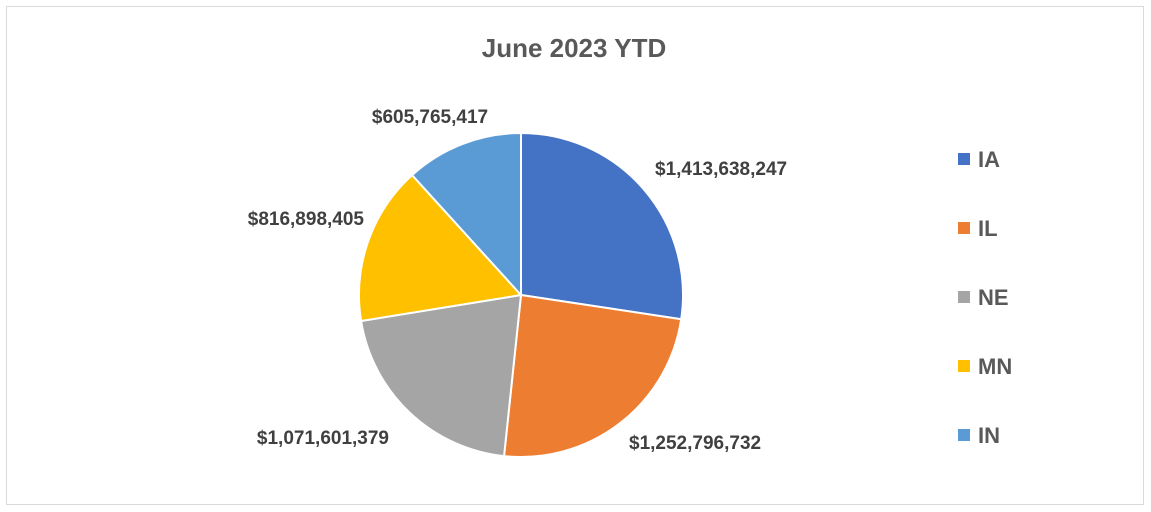 The width and height of the screenshot is (1151, 512). I want to click on pie-slice-ne, so click(441, 375).